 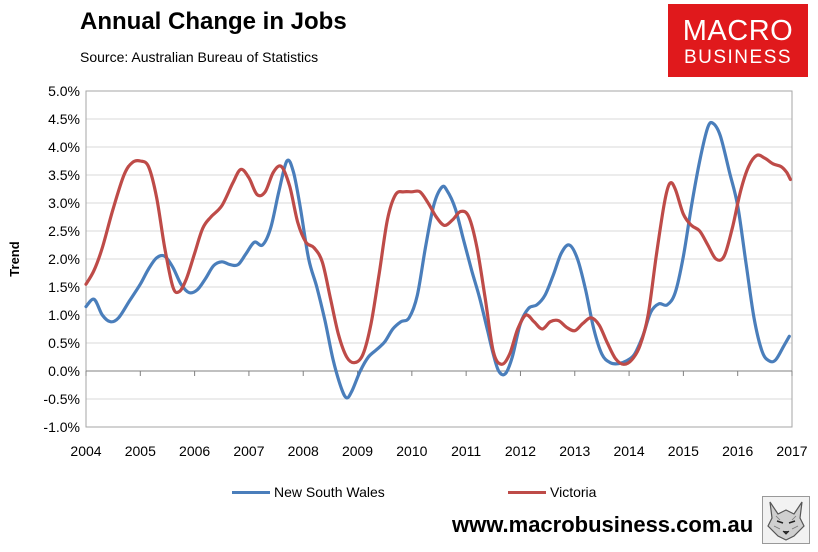 What do you see at coordinates (61, 427) in the screenshot?
I see `y-tick-label: -1.0%` at bounding box center [61, 427].